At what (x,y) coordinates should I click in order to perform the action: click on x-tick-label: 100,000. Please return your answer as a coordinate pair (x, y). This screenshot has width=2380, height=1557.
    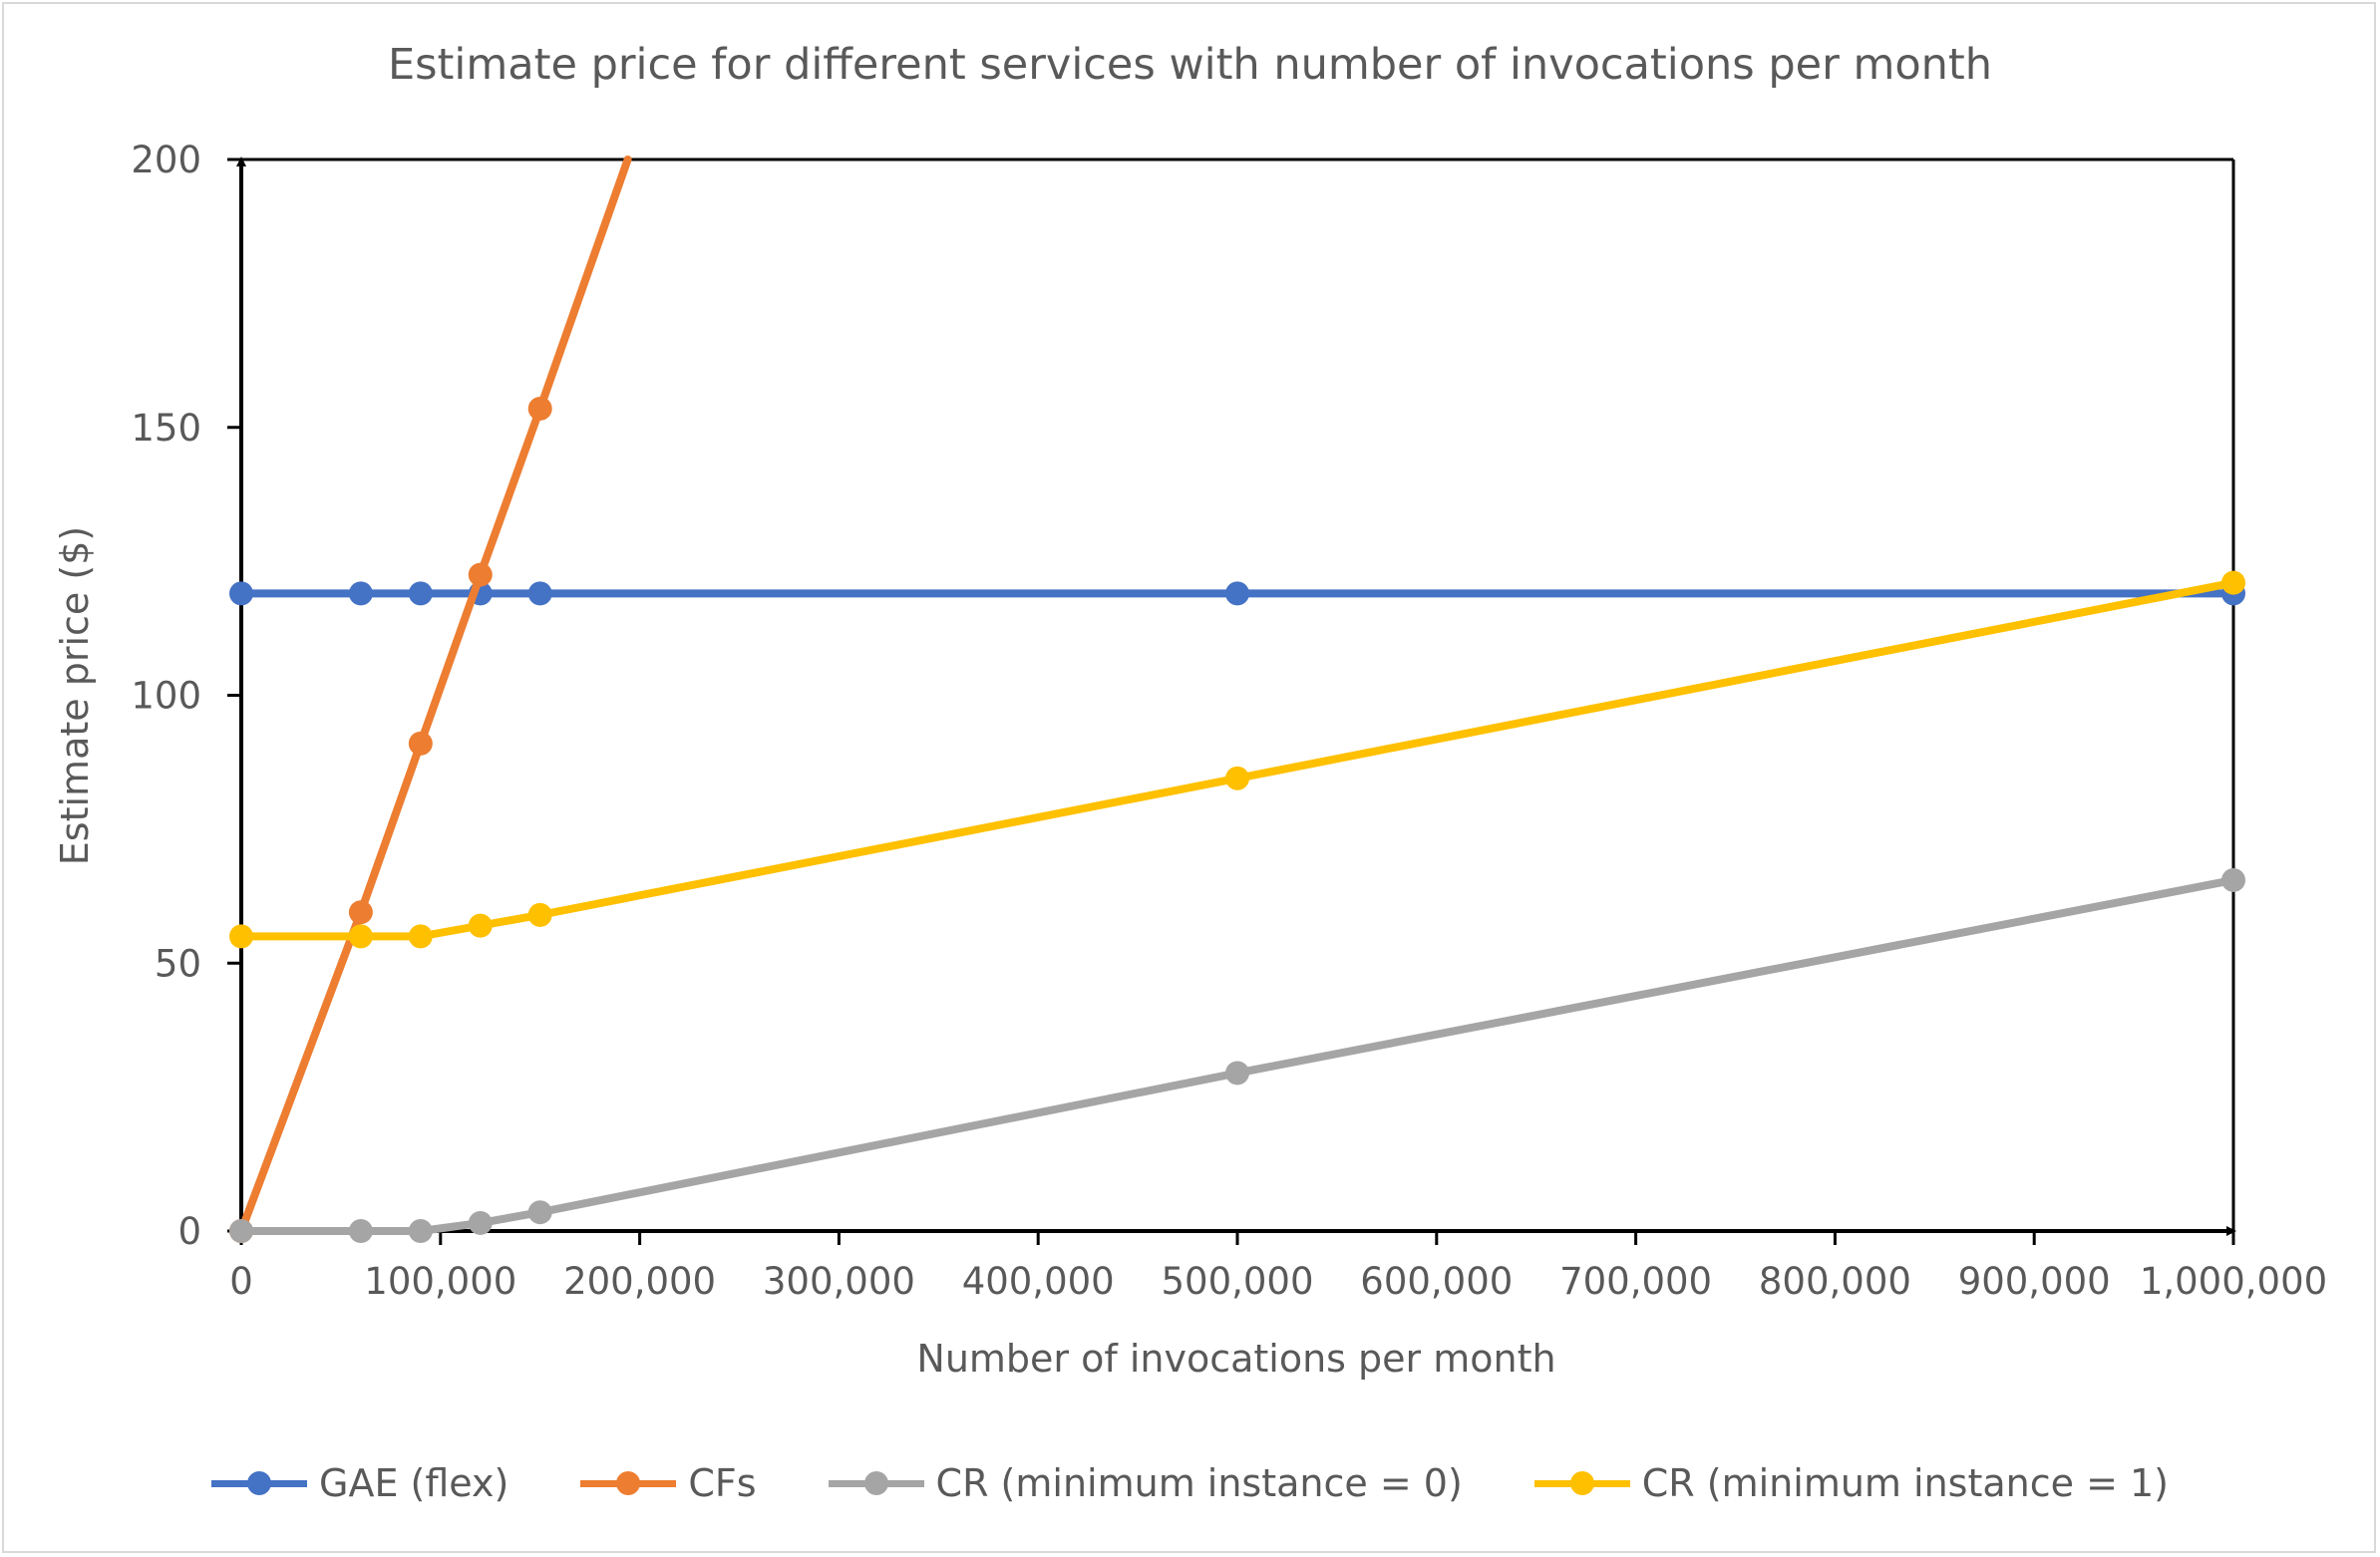
    Looking at the image, I should click on (440, 1281).